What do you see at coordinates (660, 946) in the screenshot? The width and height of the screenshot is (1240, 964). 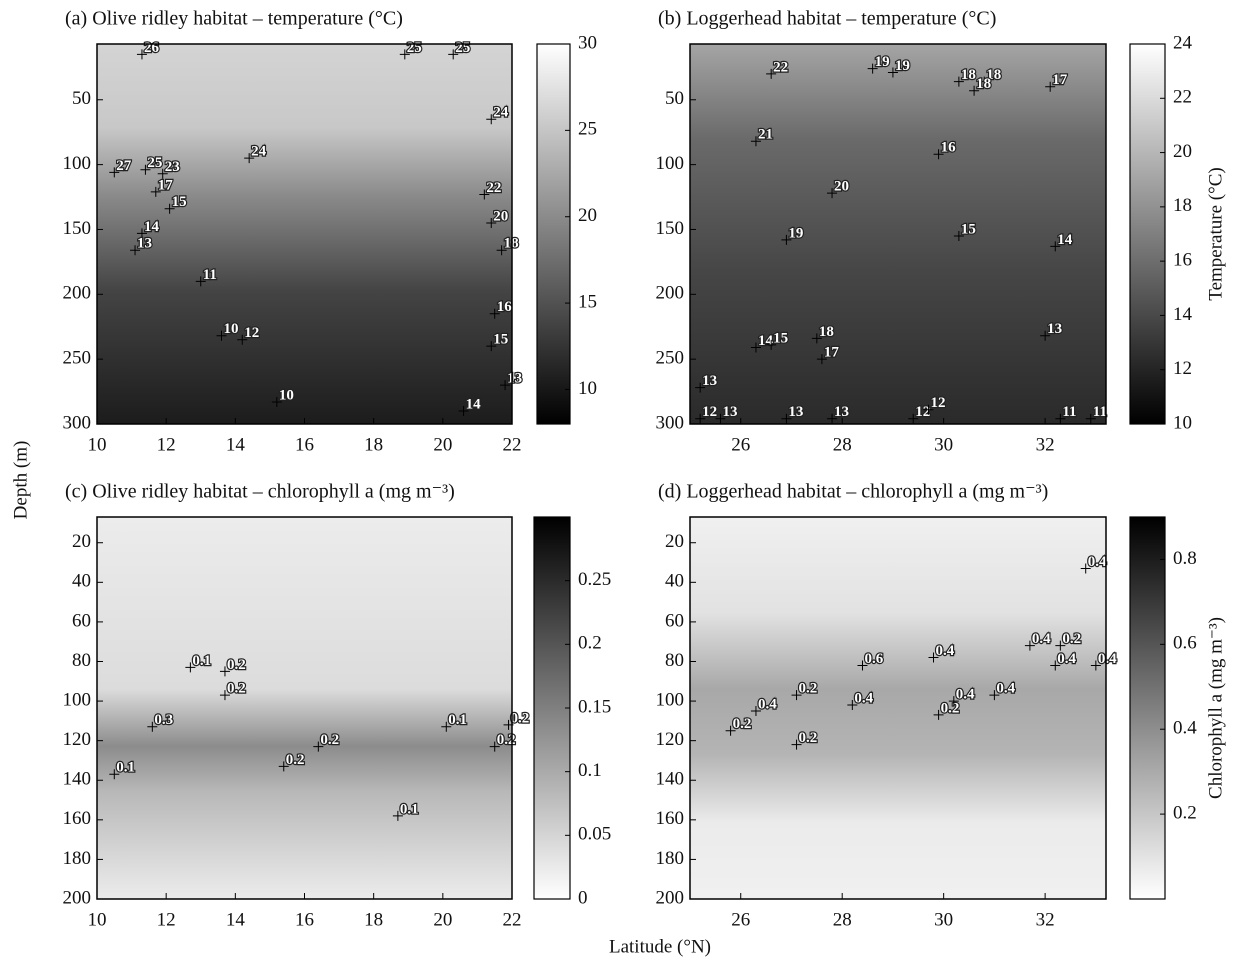 I see `x-axis-label: Latitude (°N)` at bounding box center [660, 946].